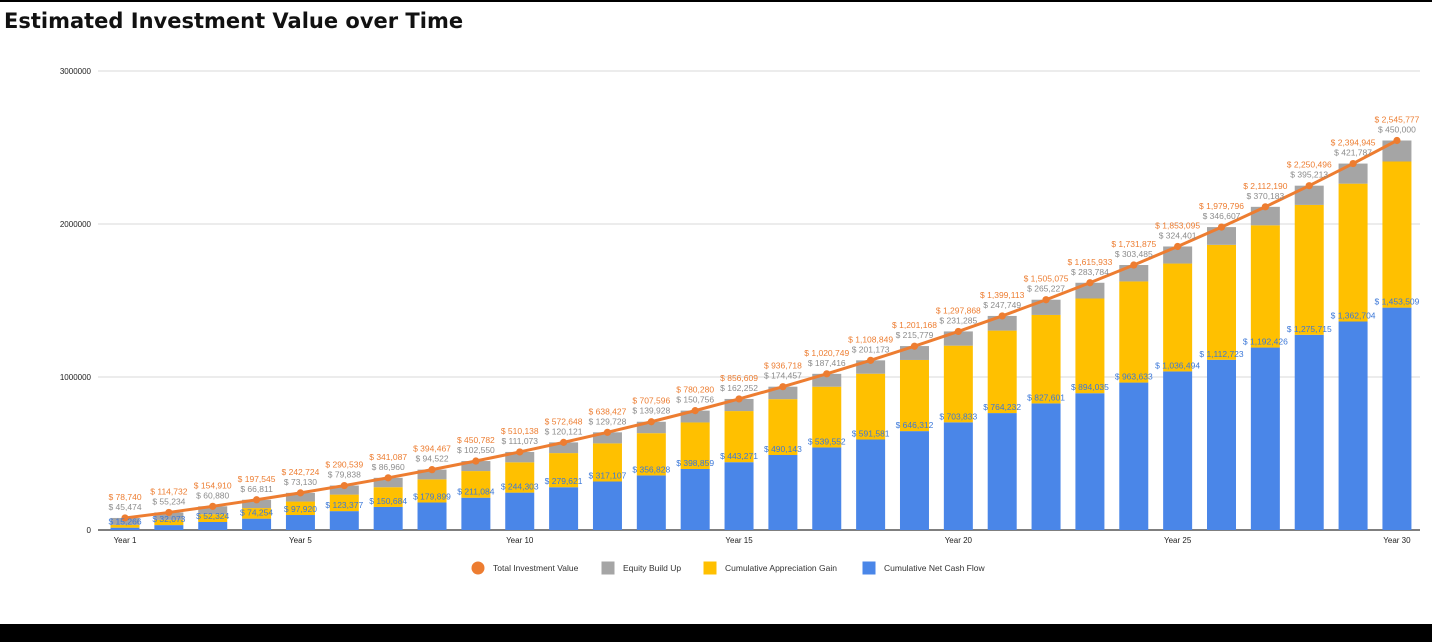  Describe the element at coordinates (1002, 295) in the screenshot. I see `total-value-label: $ 1,399,113` at that location.